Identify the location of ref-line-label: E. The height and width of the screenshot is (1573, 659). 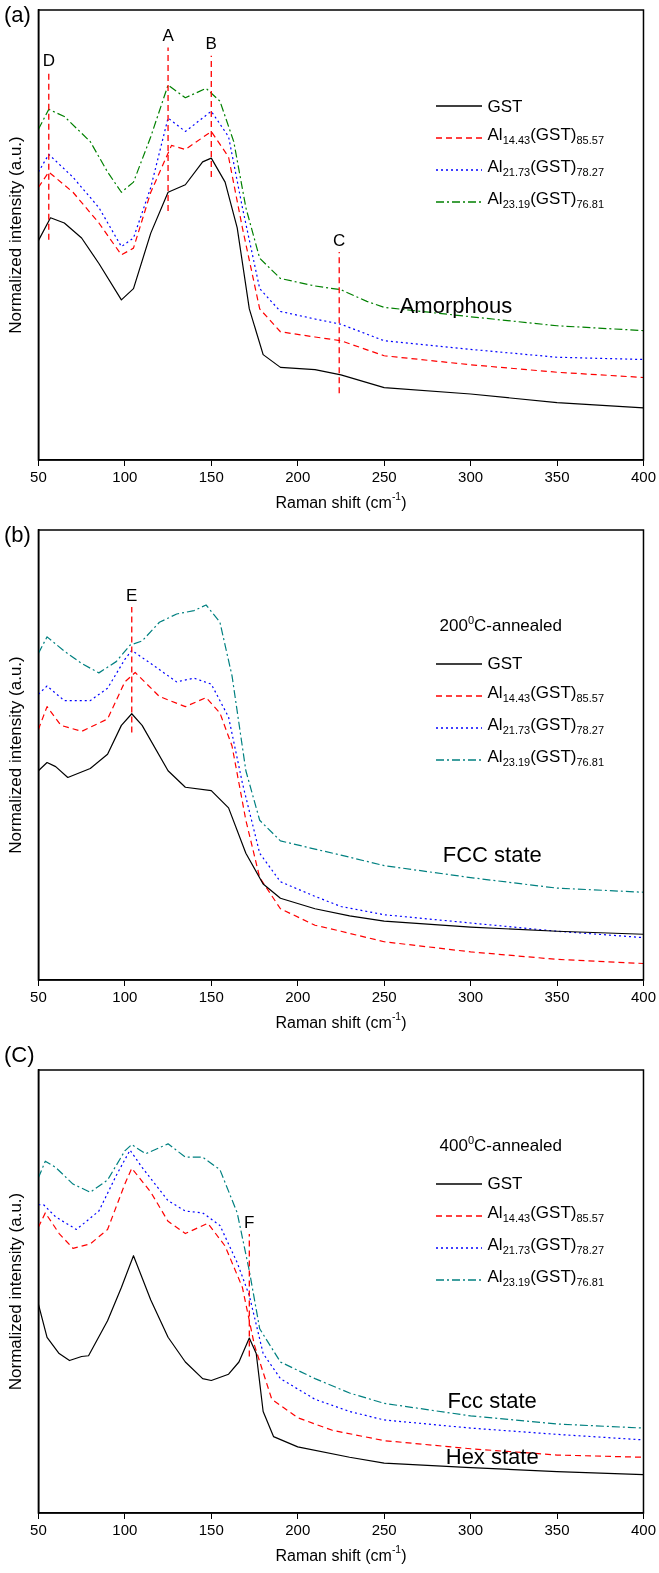
(132, 595).